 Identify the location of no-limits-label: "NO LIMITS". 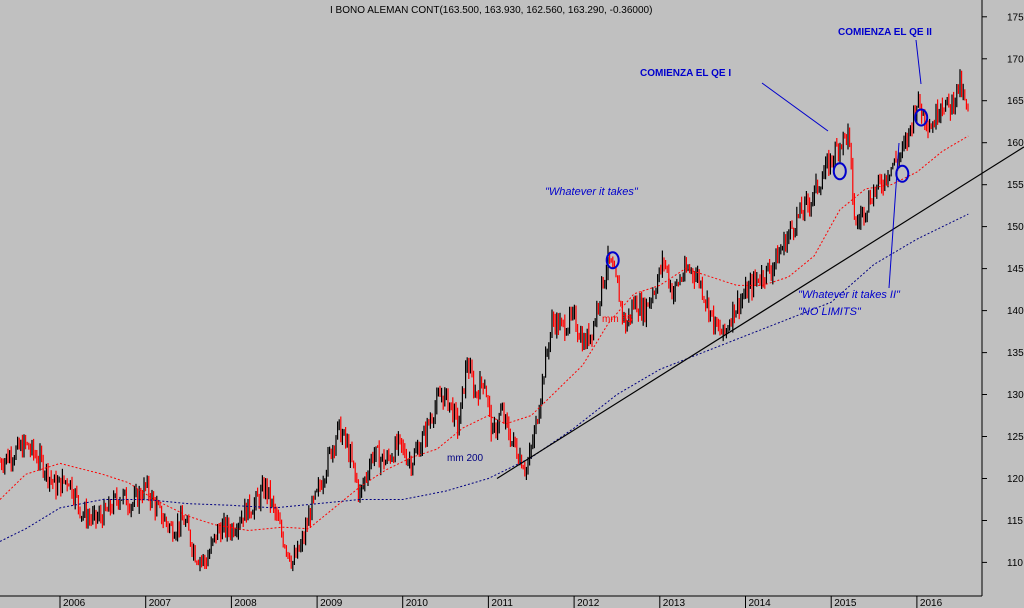
(830, 312).